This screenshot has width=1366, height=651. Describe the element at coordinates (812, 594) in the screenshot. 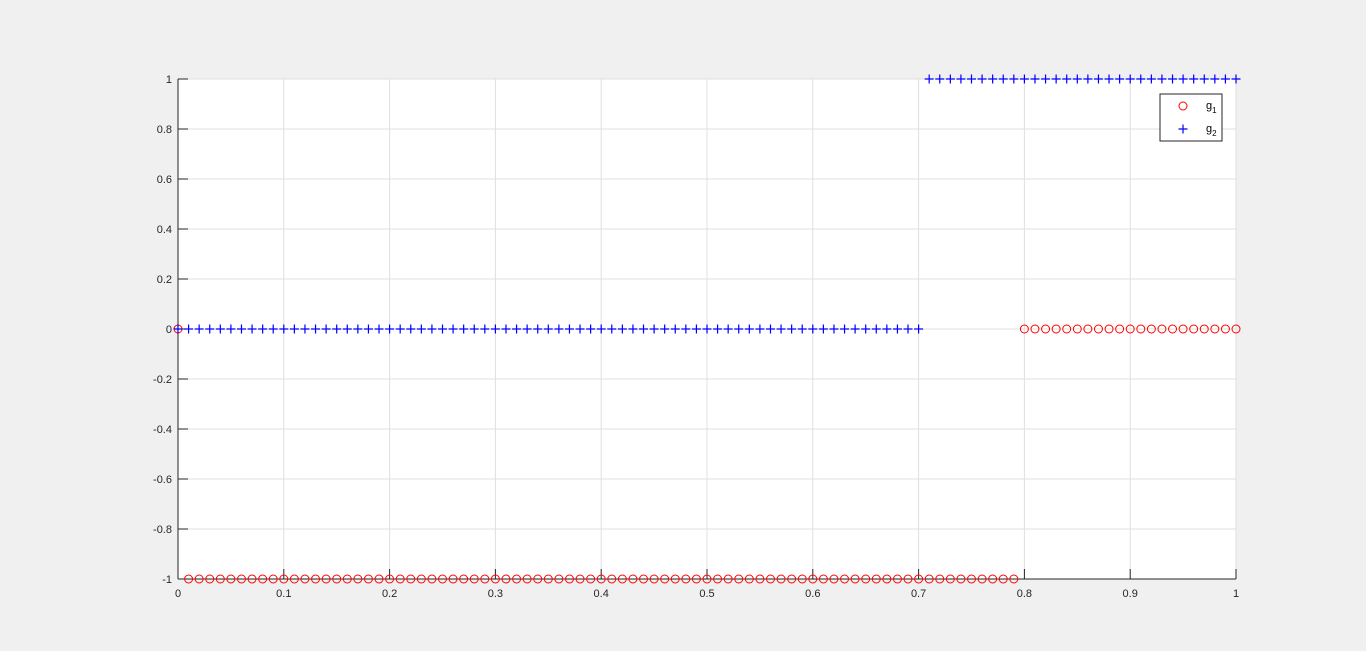

I see `x-tick-label: 0.6` at that location.